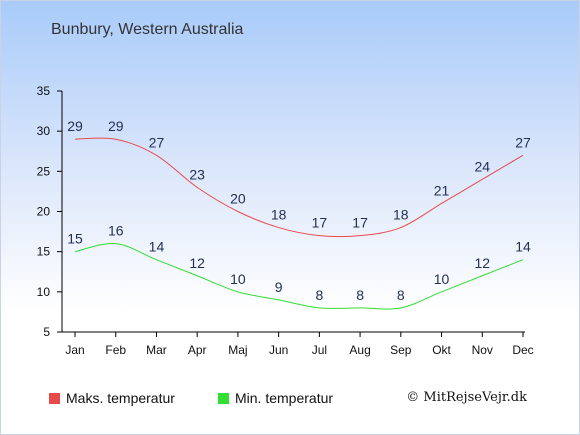 The image size is (580, 435). What do you see at coordinates (319, 350) in the screenshot?
I see `x-tick-label: Jul` at bounding box center [319, 350].